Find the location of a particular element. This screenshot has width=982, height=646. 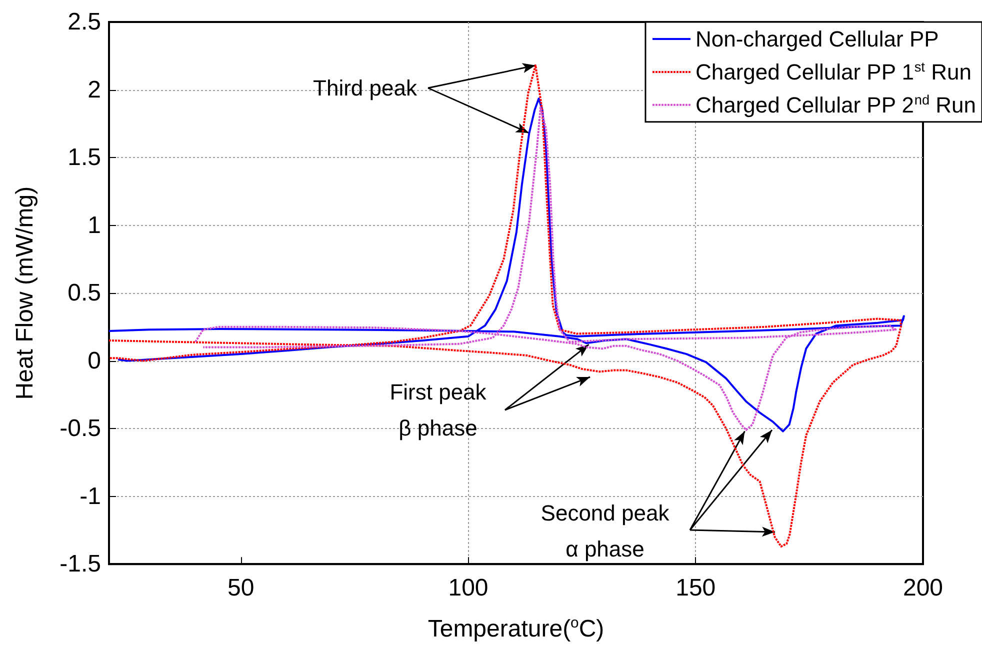

y-axis-title: Heat Flow (mW/mg) is located at coordinates (25, 293).